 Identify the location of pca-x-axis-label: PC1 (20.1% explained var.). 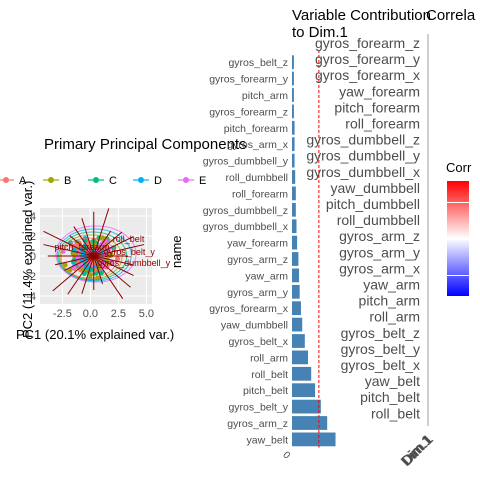
(95, 334).